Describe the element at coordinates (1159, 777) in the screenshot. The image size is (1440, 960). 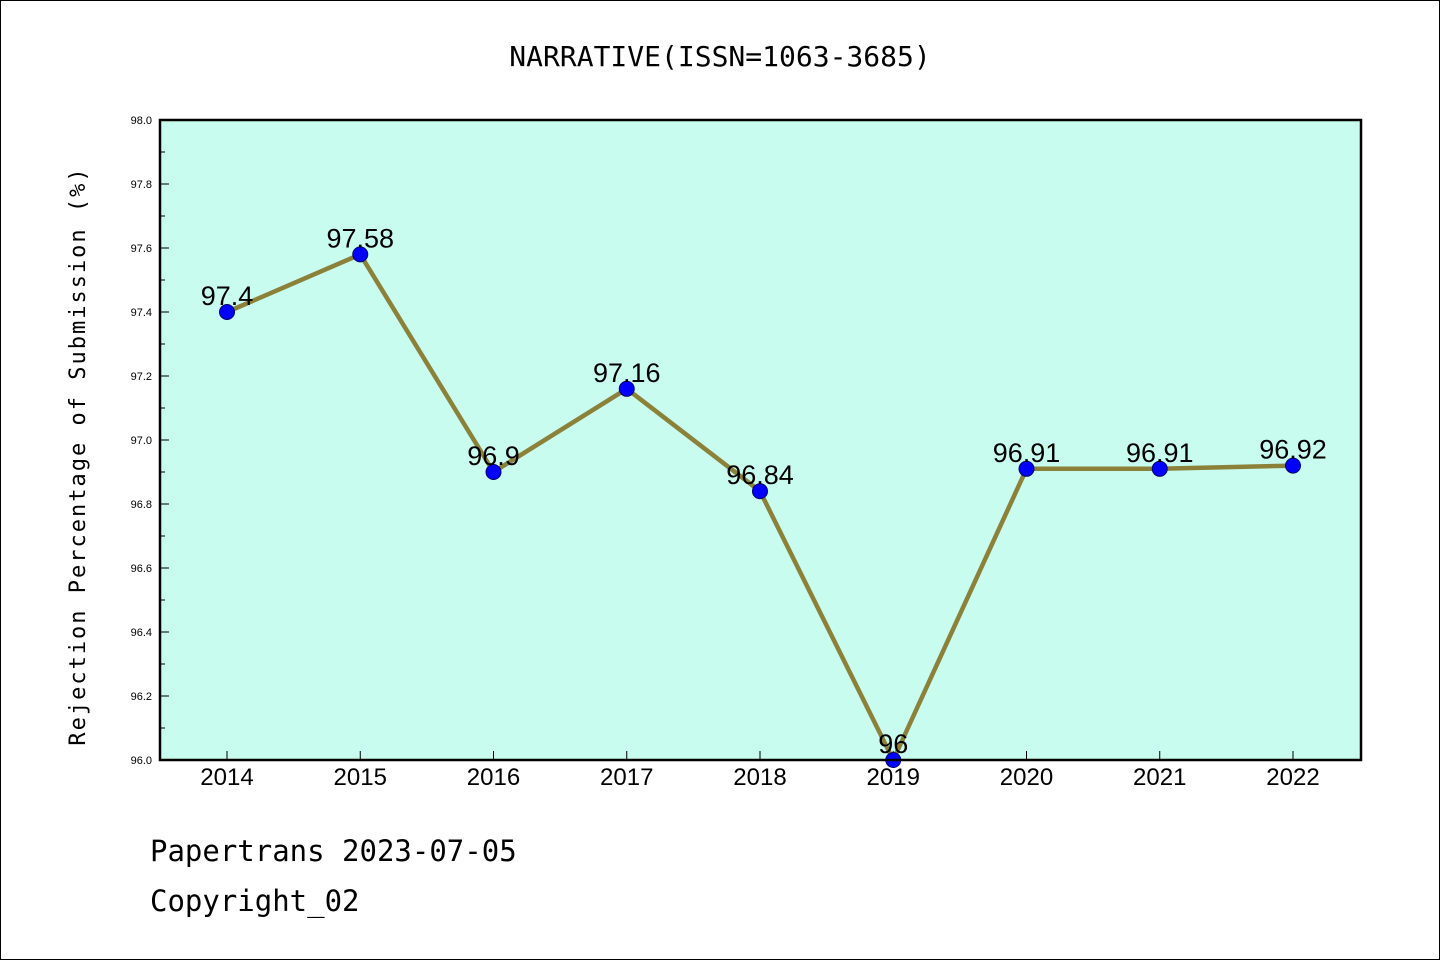
I see `x-tick-label: 2021` at that location.